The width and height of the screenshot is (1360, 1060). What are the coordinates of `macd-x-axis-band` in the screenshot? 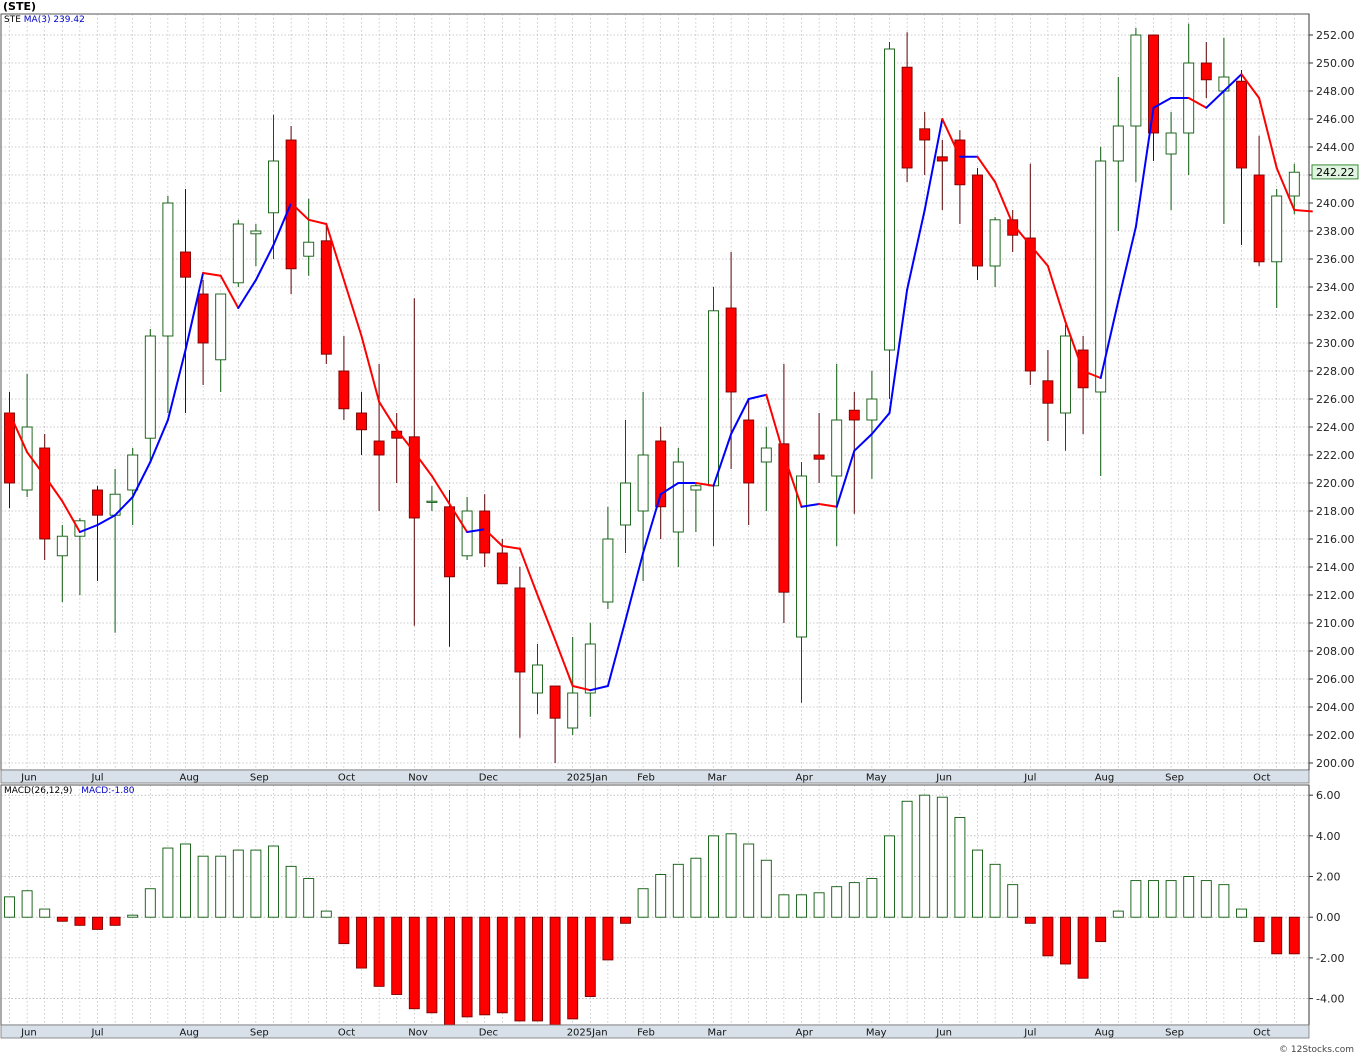 It's located at (655, 1031).